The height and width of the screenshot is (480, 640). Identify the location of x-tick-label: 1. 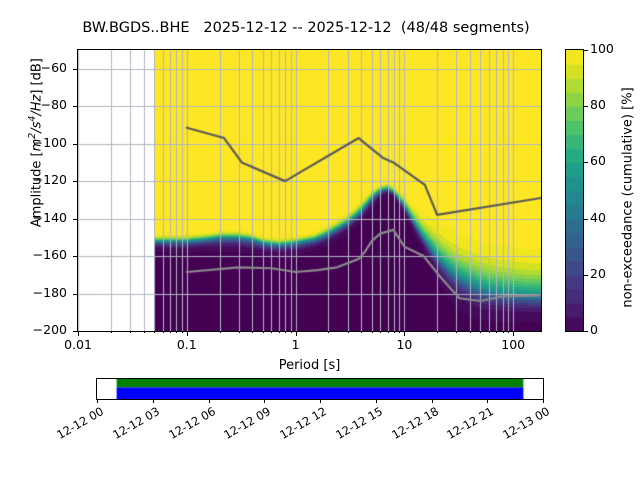
(295, 344).